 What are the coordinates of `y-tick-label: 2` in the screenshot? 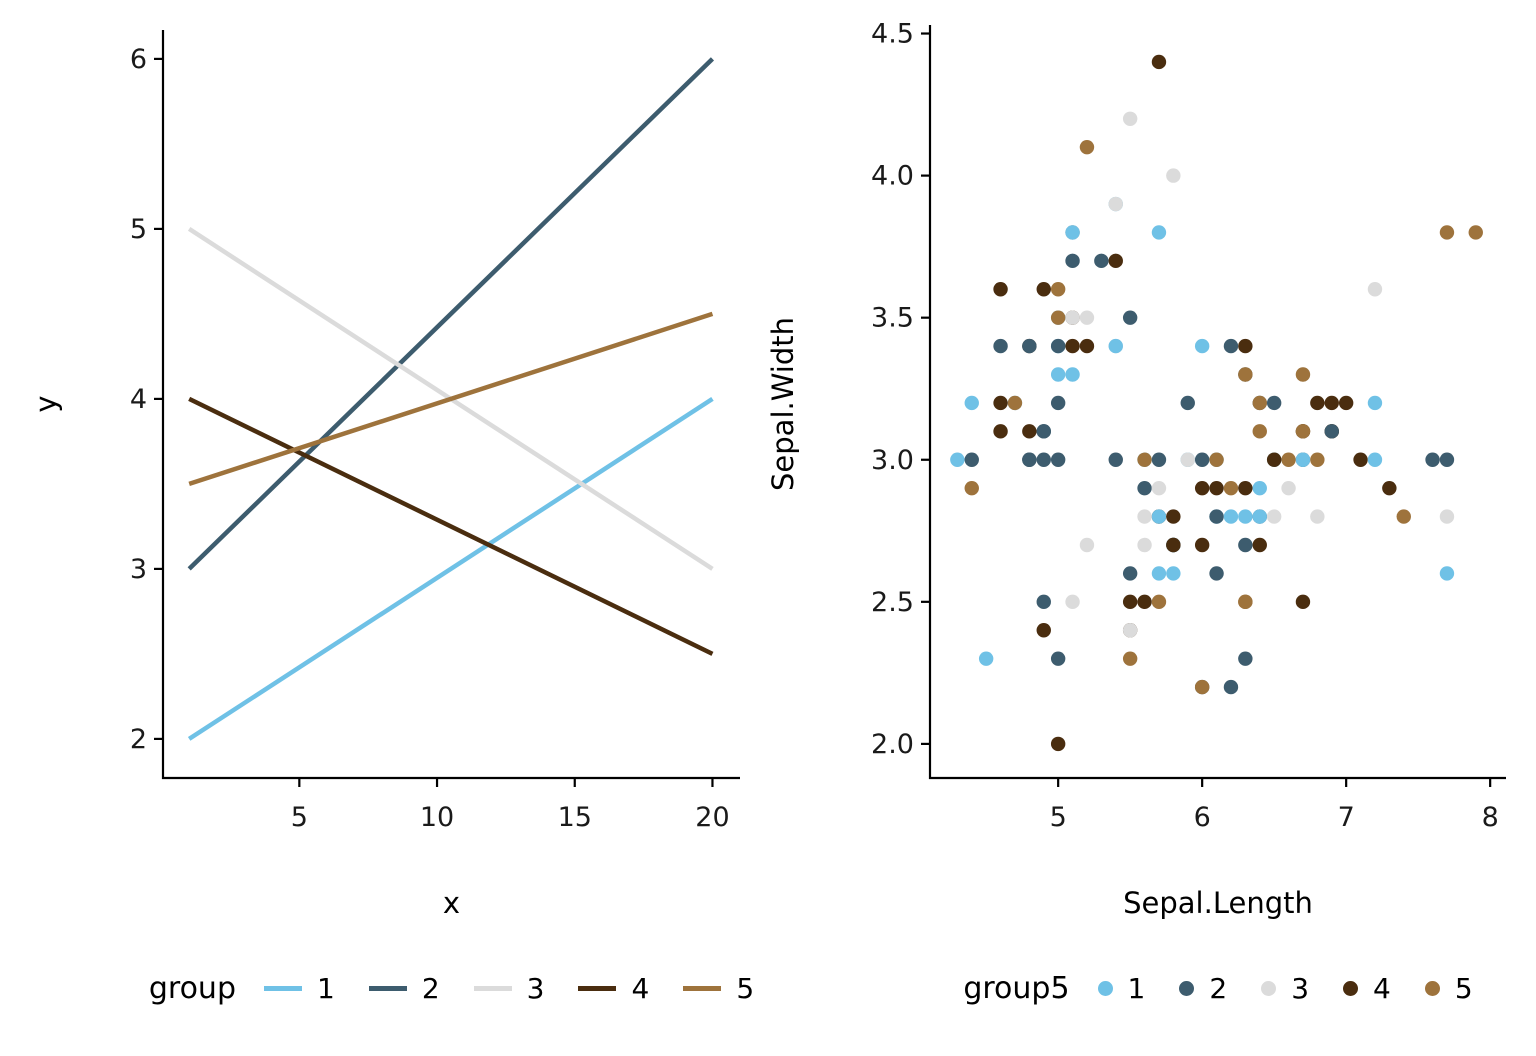 It's located at (138, 739).